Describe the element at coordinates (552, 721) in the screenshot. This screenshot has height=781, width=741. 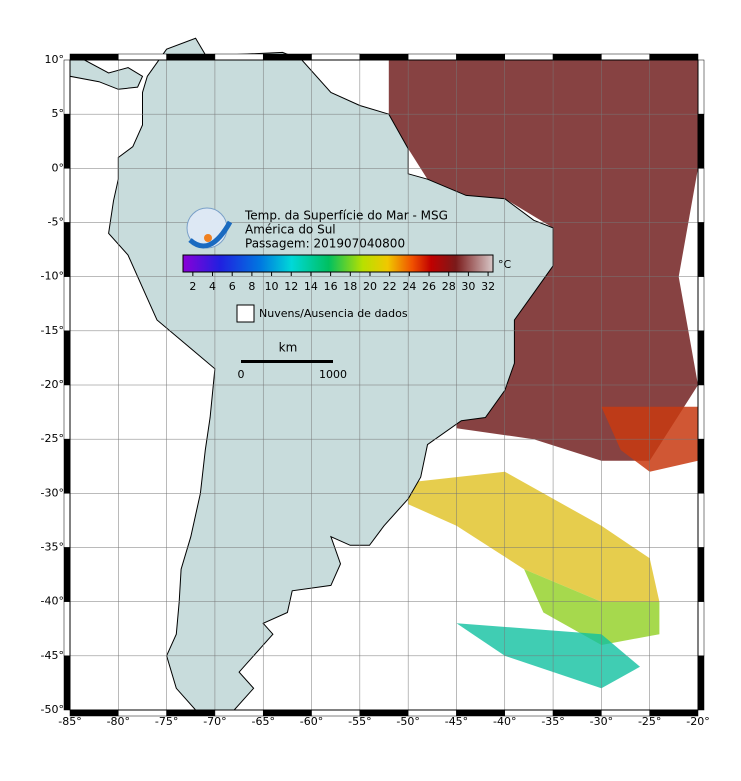
I see `x-tick-label: -35°` at that location.